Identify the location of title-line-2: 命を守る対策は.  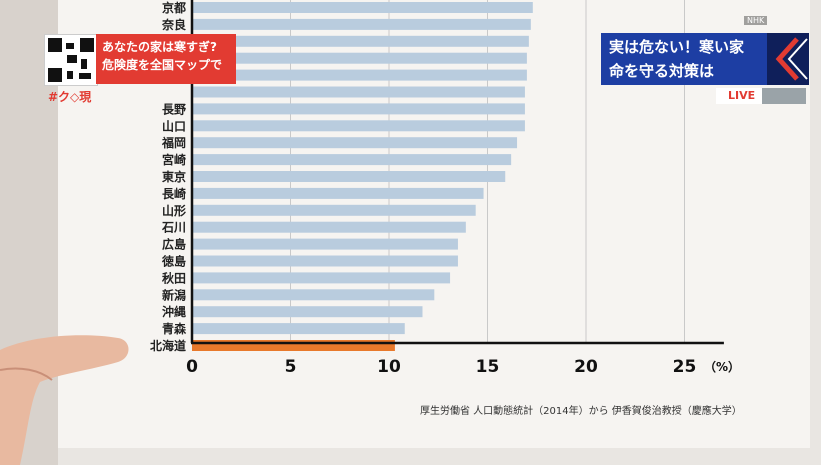
(662, 71).